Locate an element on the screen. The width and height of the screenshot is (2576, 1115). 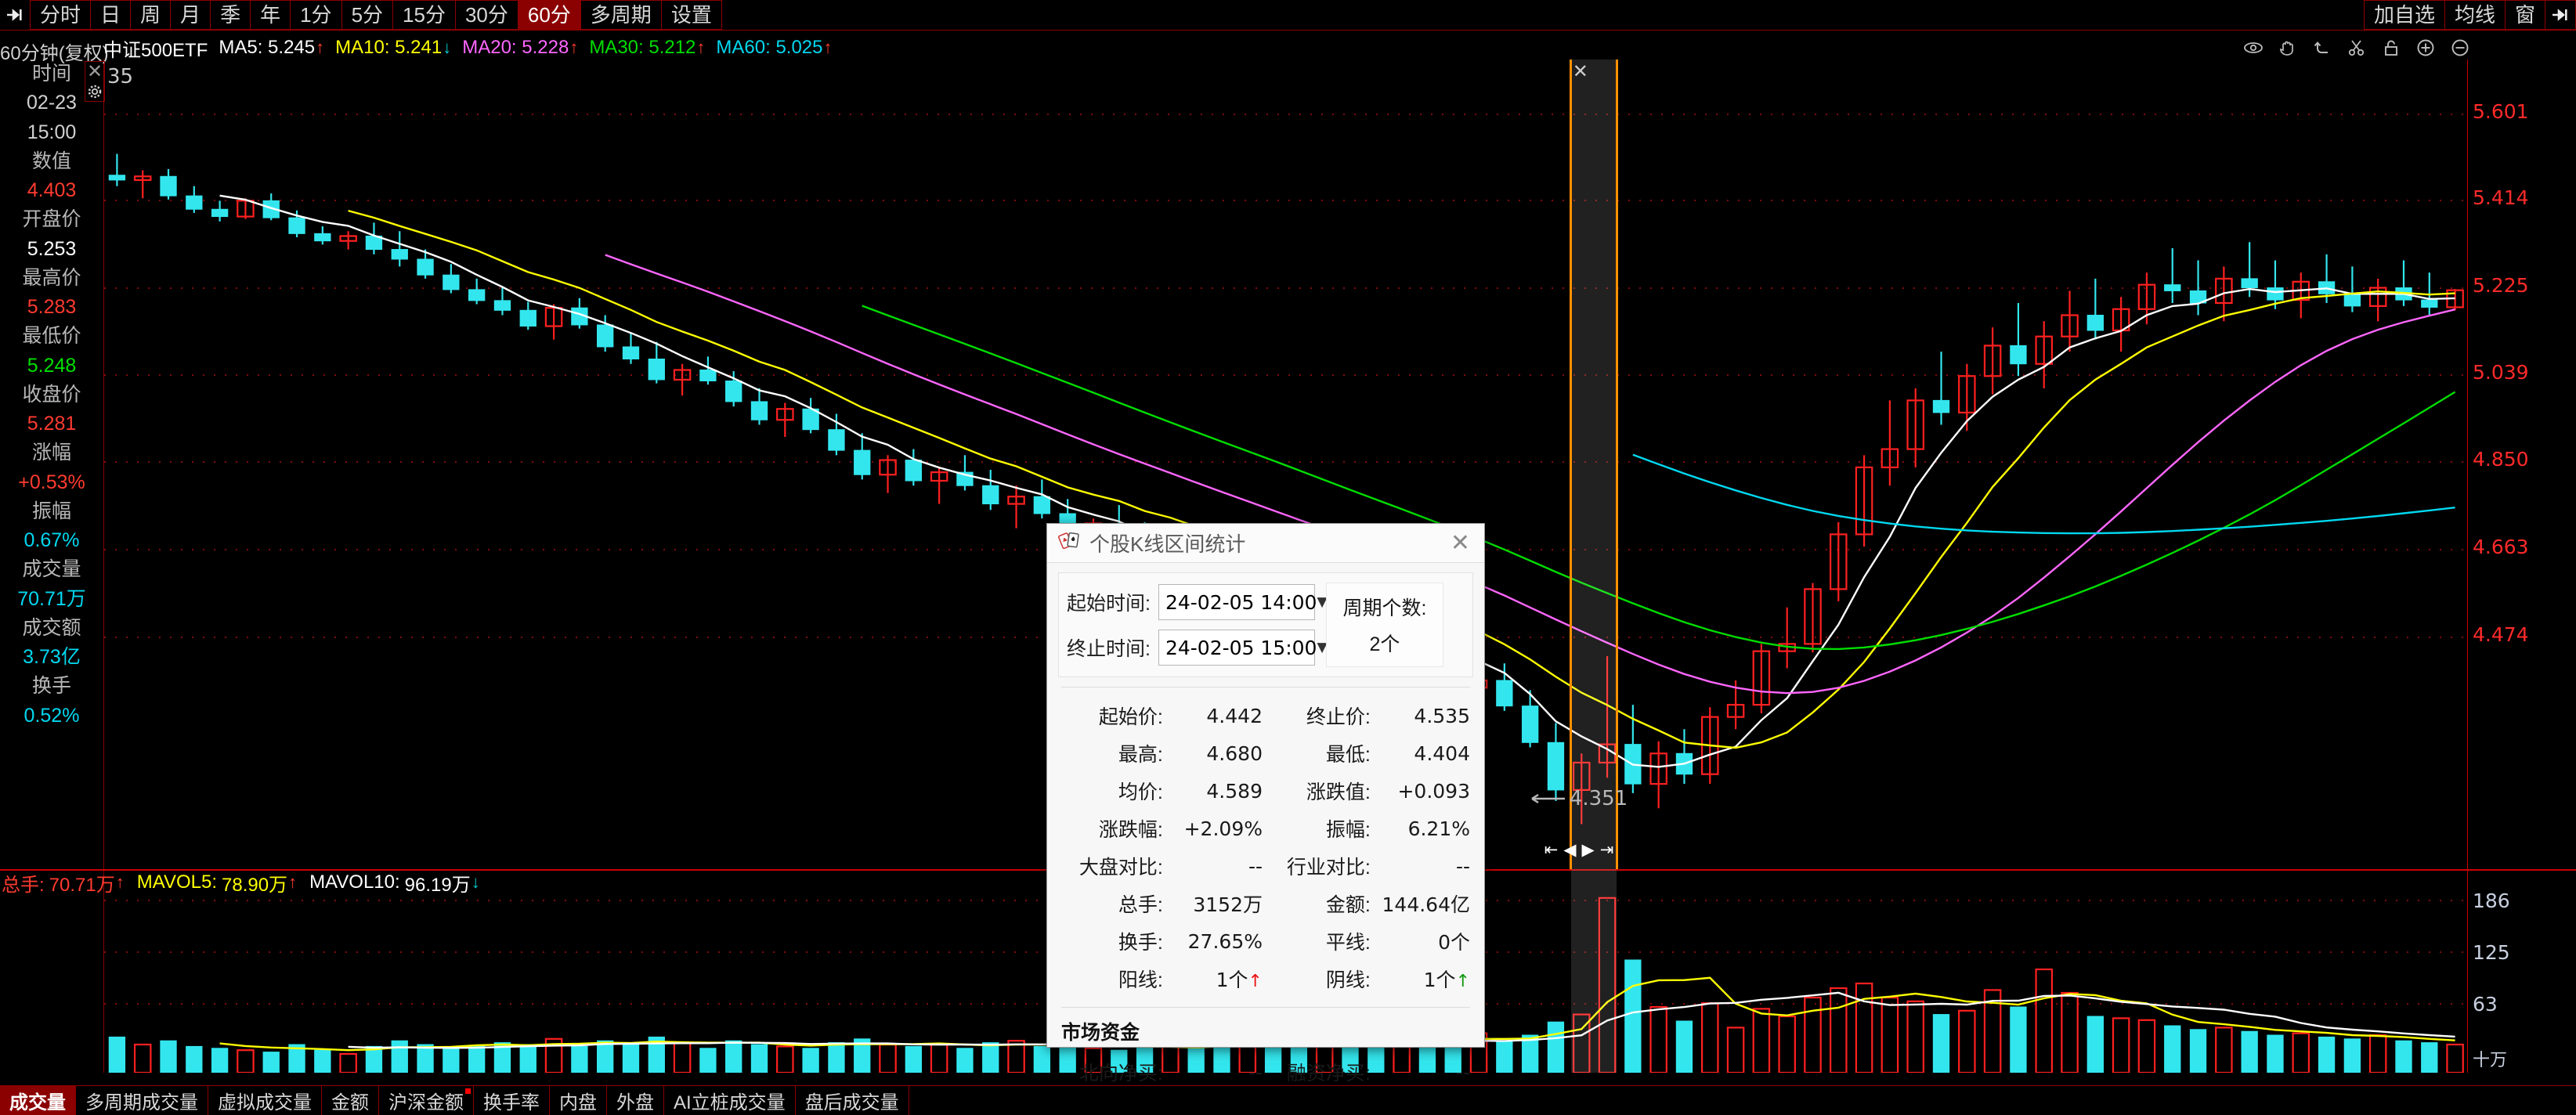
period-count-box: 周期个数: 2个 is located at coordinates (1384, 625).